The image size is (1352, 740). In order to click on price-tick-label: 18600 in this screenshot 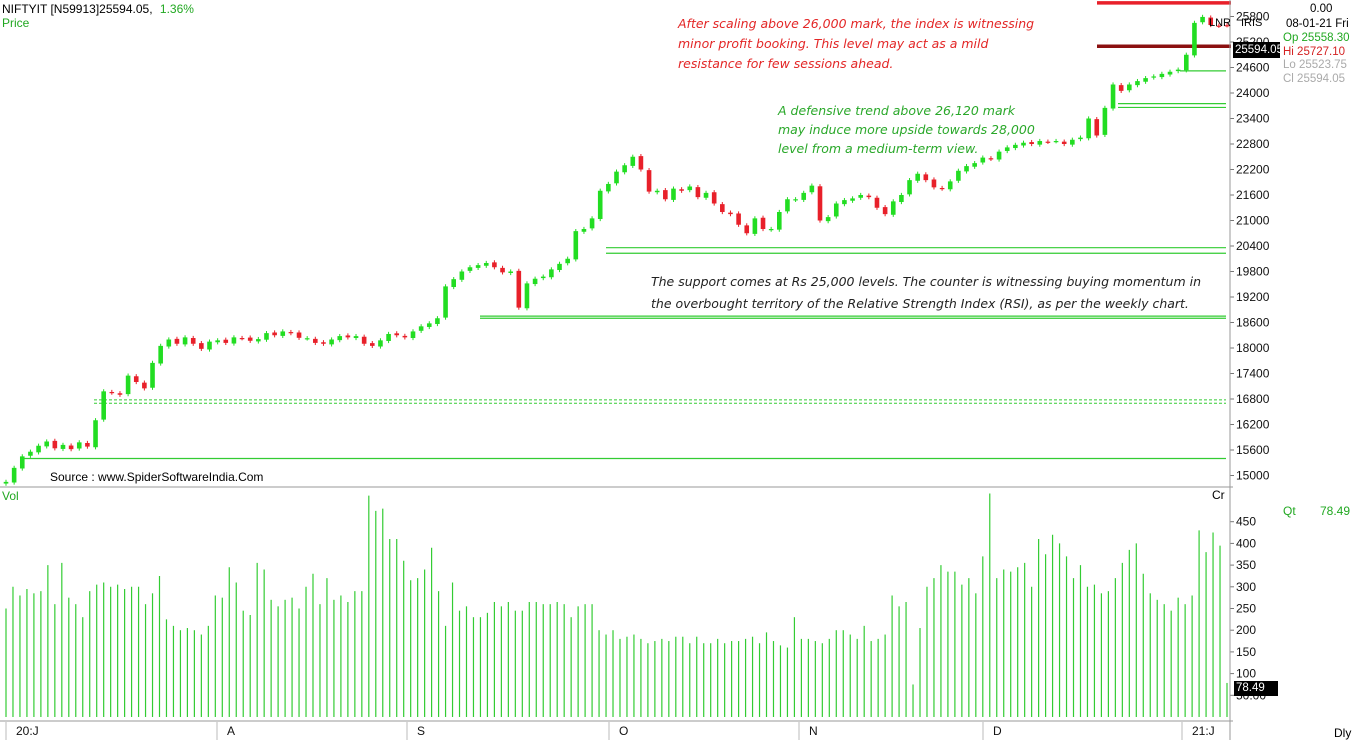, I will do `click(1253, 323)`.